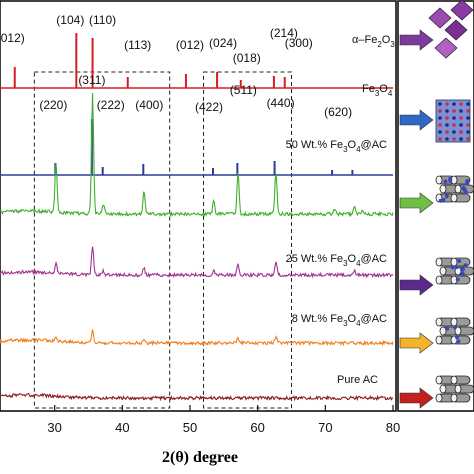 The image size is (474, 474). Describe the element at coordinates (336, 146) in the screenshot. I see `series-label-2: 50 Wt.% Fe3O4@AC` at that location.